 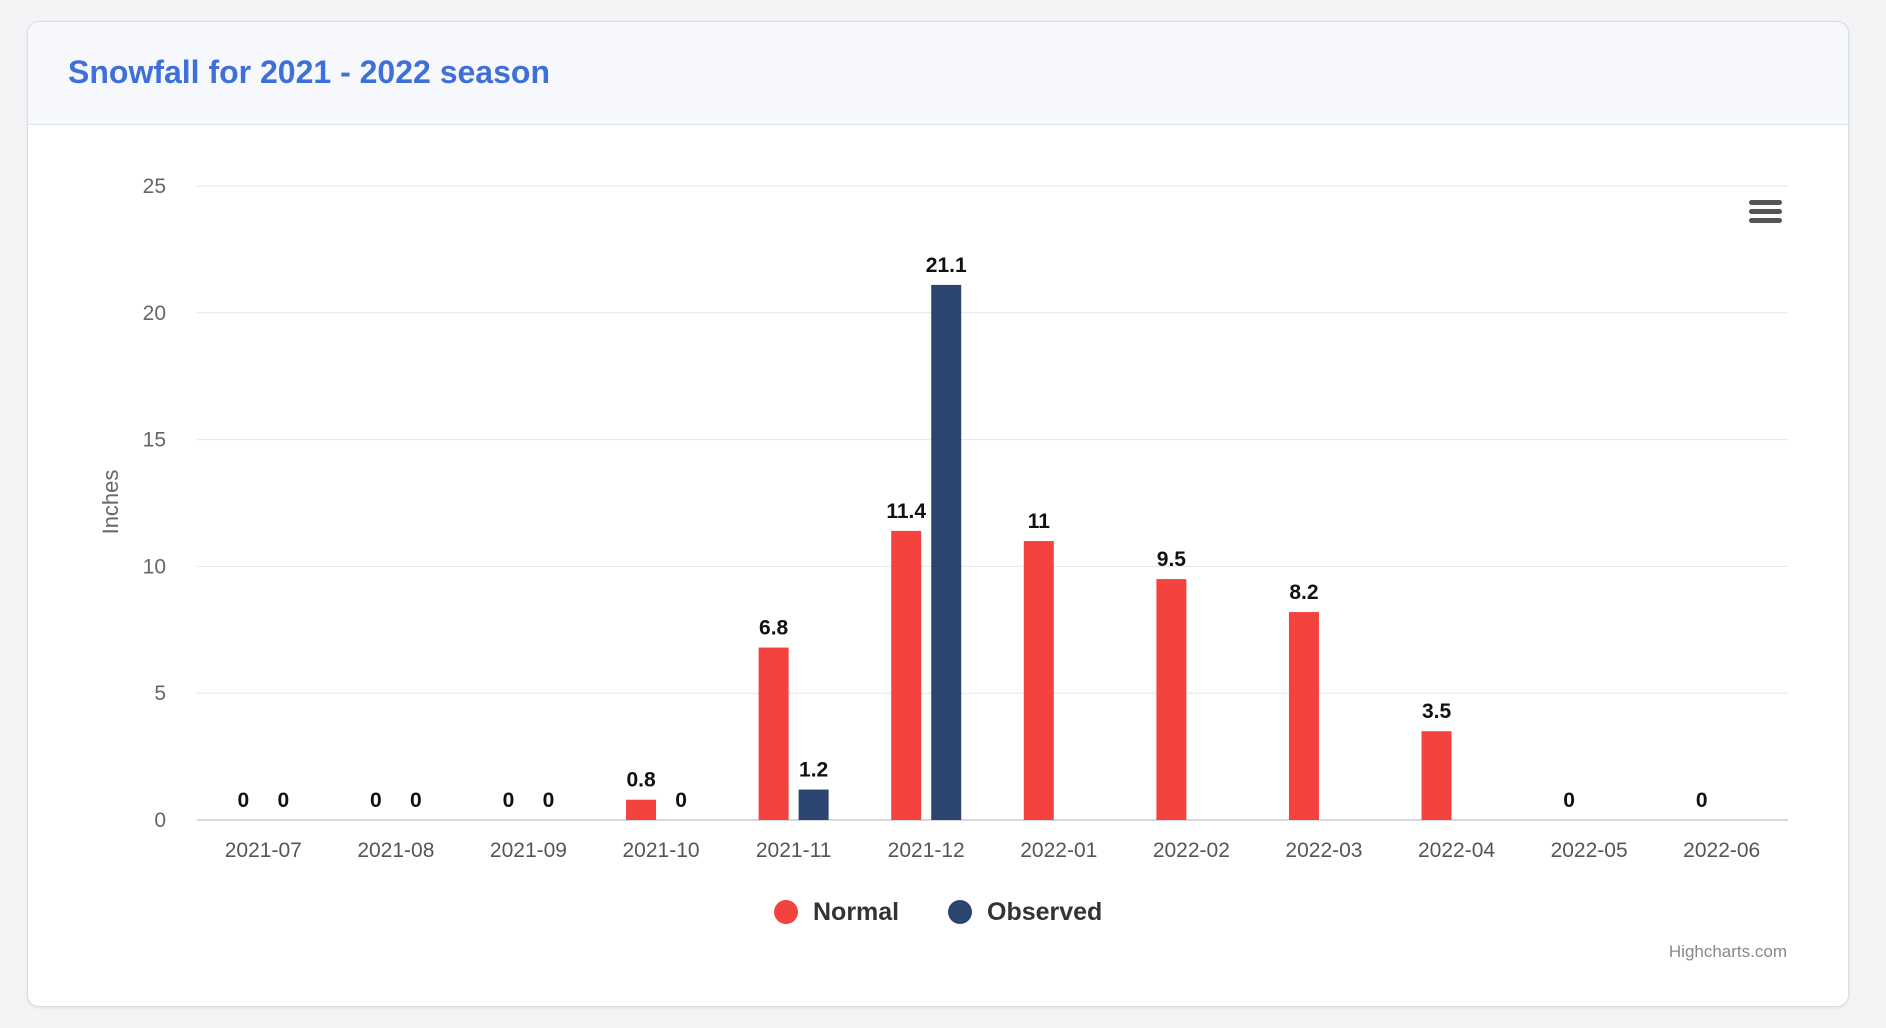 What do you see at coordinates (856, 912) in the screenshot?
I see `legend-label: Normal` at bounding box center [856, 912].